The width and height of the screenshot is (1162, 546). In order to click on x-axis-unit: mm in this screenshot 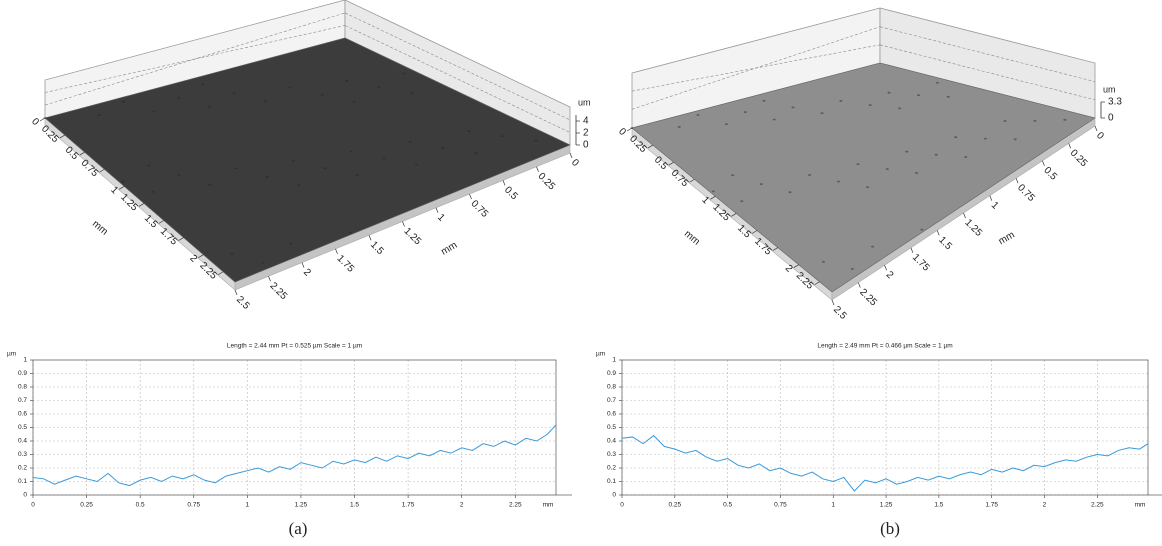, I will do `click(1140, 505)`.